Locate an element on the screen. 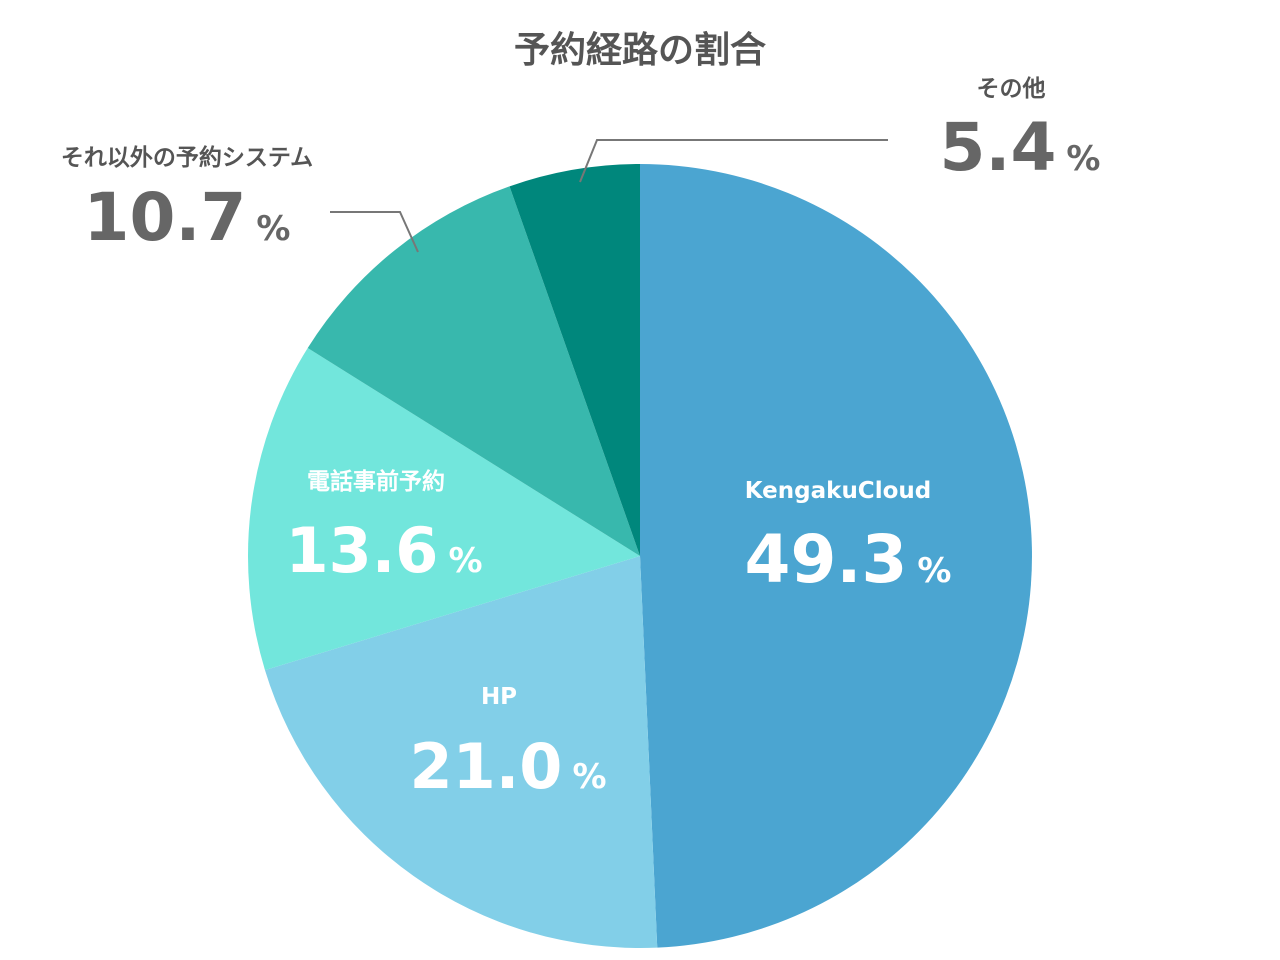 Image resolution: width=1280 pixels, height=960 pixels. slice-value-other: 5.4% is located at coordinates (1020, 147).